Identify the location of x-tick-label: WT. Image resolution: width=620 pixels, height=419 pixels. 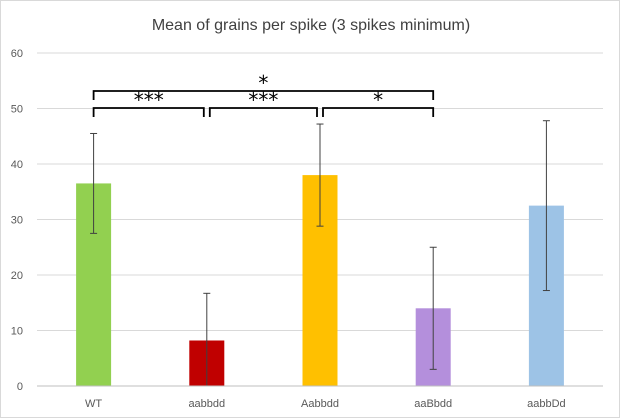
(93, 404).